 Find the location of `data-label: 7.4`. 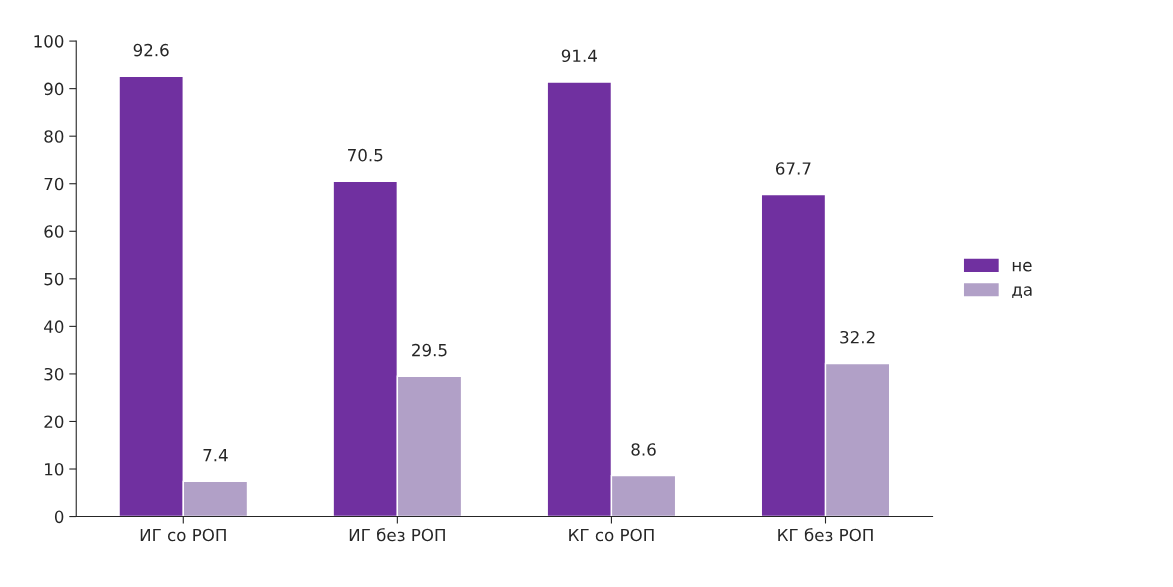

data-label: 7.4 is located at coordinates (215, 455).